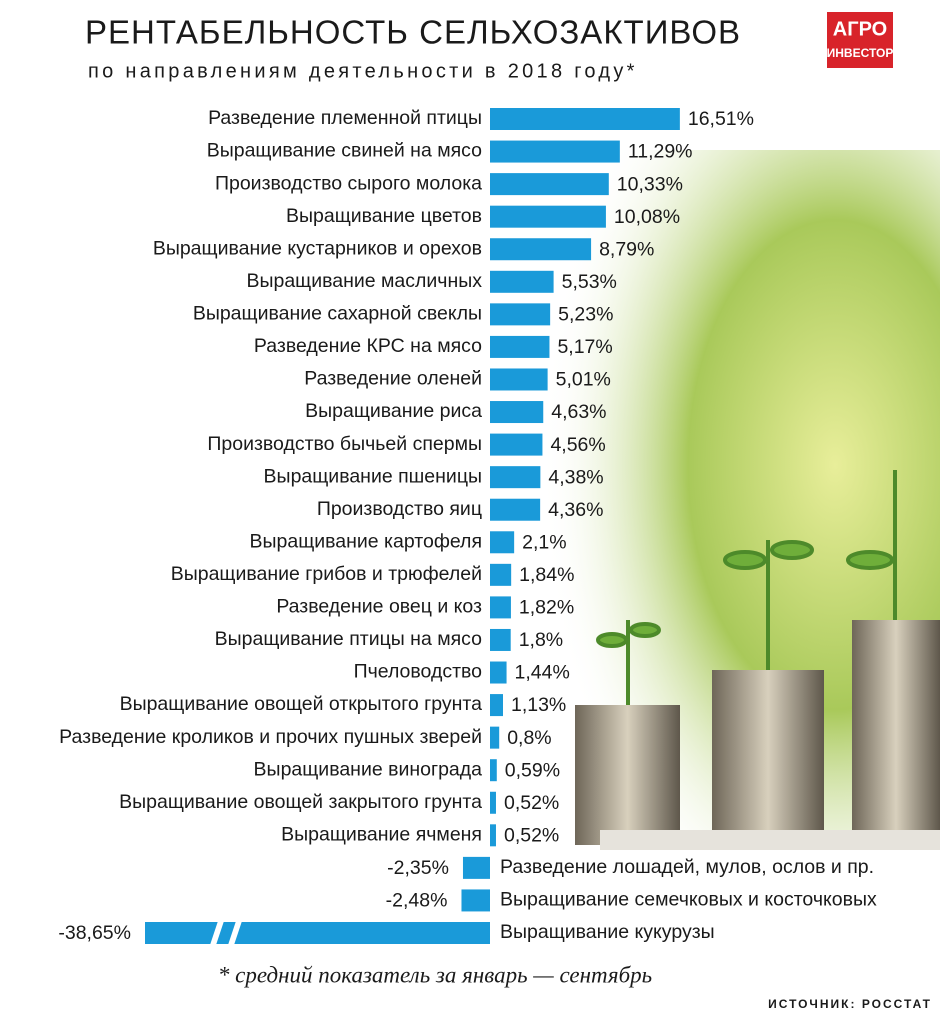 The image size is (940, 1029). Describe the element at coordinates (317, 248) in the screenshot. I see `category-label: Выращивание кустарников и орехов` at that location.